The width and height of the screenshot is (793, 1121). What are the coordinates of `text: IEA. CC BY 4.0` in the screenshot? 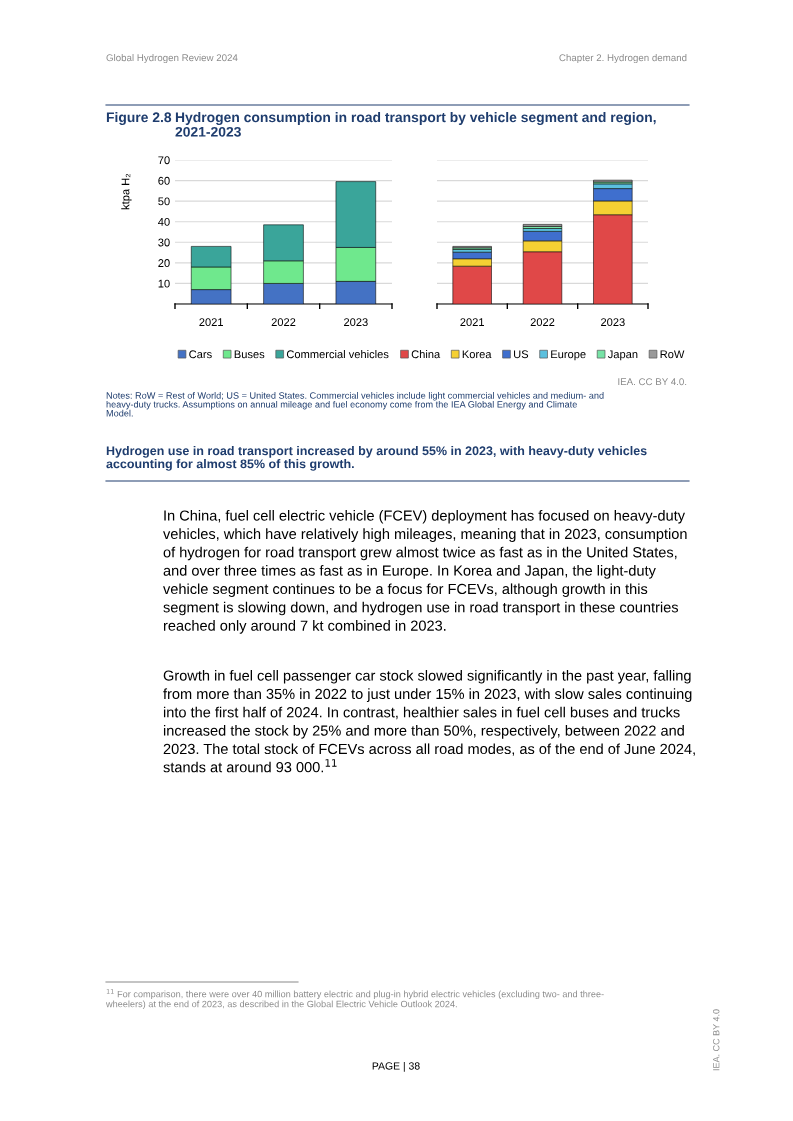 It's located at (716, 1040).